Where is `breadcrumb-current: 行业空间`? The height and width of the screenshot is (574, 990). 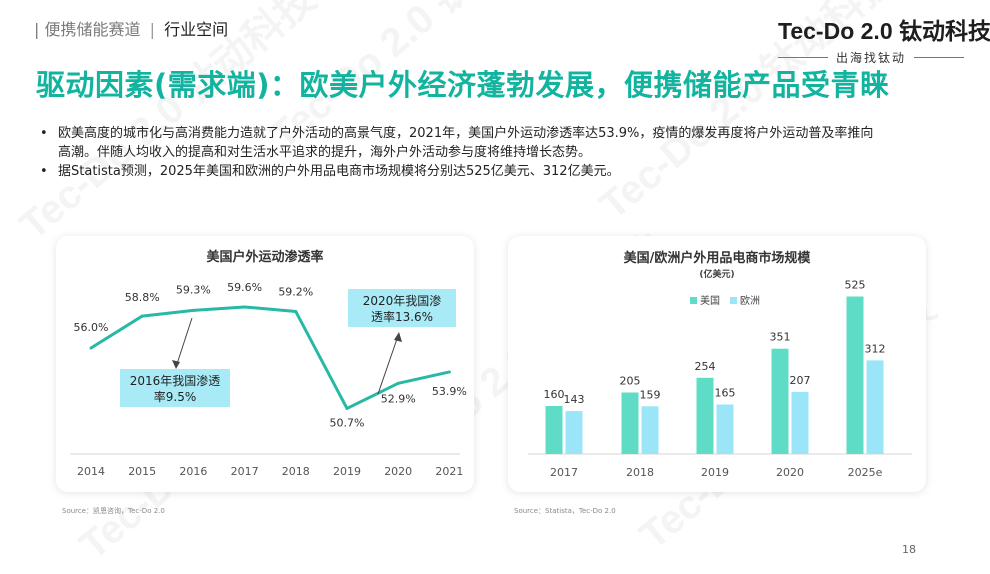 breadcrumb-current: 行业空间 is located at coordinates (196, 29).